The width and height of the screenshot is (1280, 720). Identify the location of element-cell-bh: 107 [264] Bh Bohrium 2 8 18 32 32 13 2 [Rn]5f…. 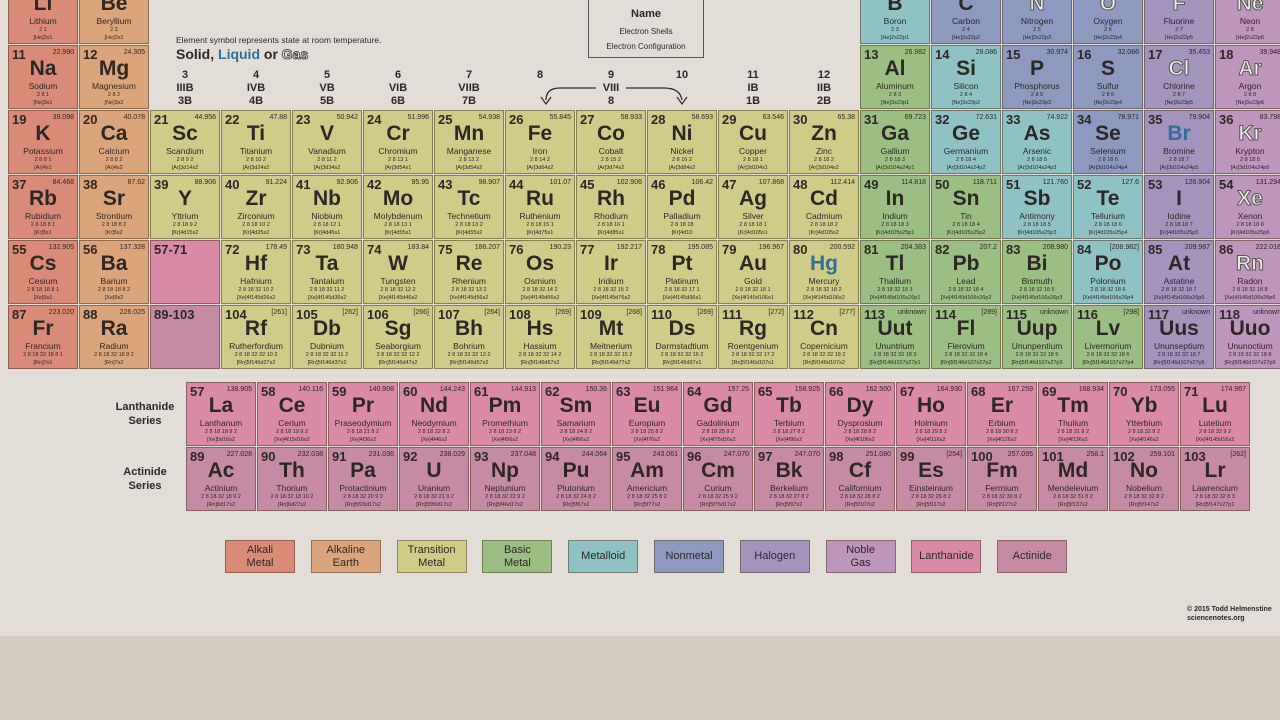
(469, 337).